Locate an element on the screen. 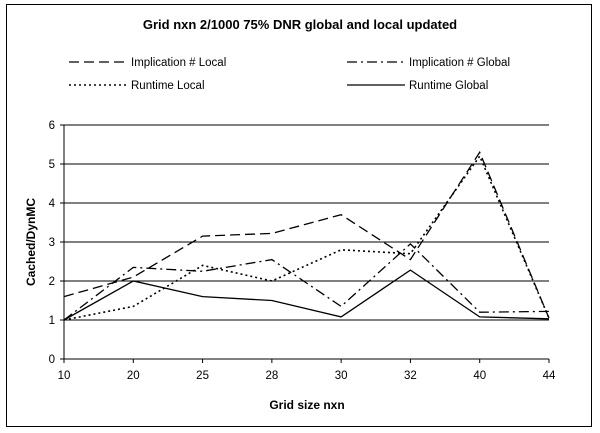  y-axis-ticks: 0 1 2 3 4 5 6 is located at coordinates (56, 243).